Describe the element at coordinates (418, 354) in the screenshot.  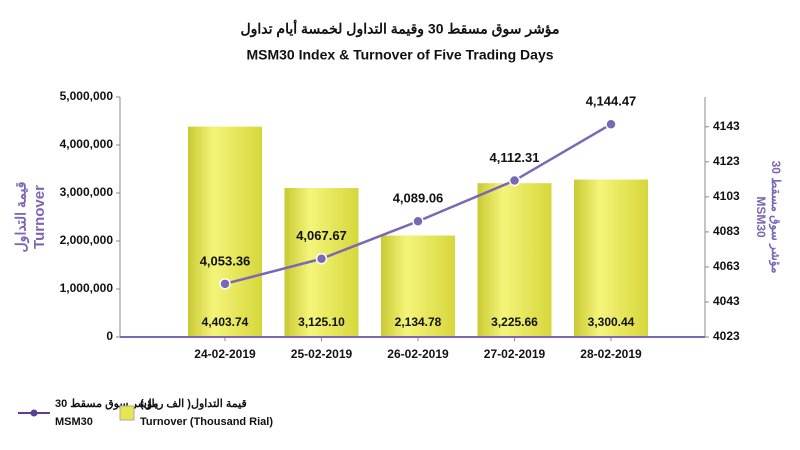
I see `x-tick-label: 26-02-2019` at that location.